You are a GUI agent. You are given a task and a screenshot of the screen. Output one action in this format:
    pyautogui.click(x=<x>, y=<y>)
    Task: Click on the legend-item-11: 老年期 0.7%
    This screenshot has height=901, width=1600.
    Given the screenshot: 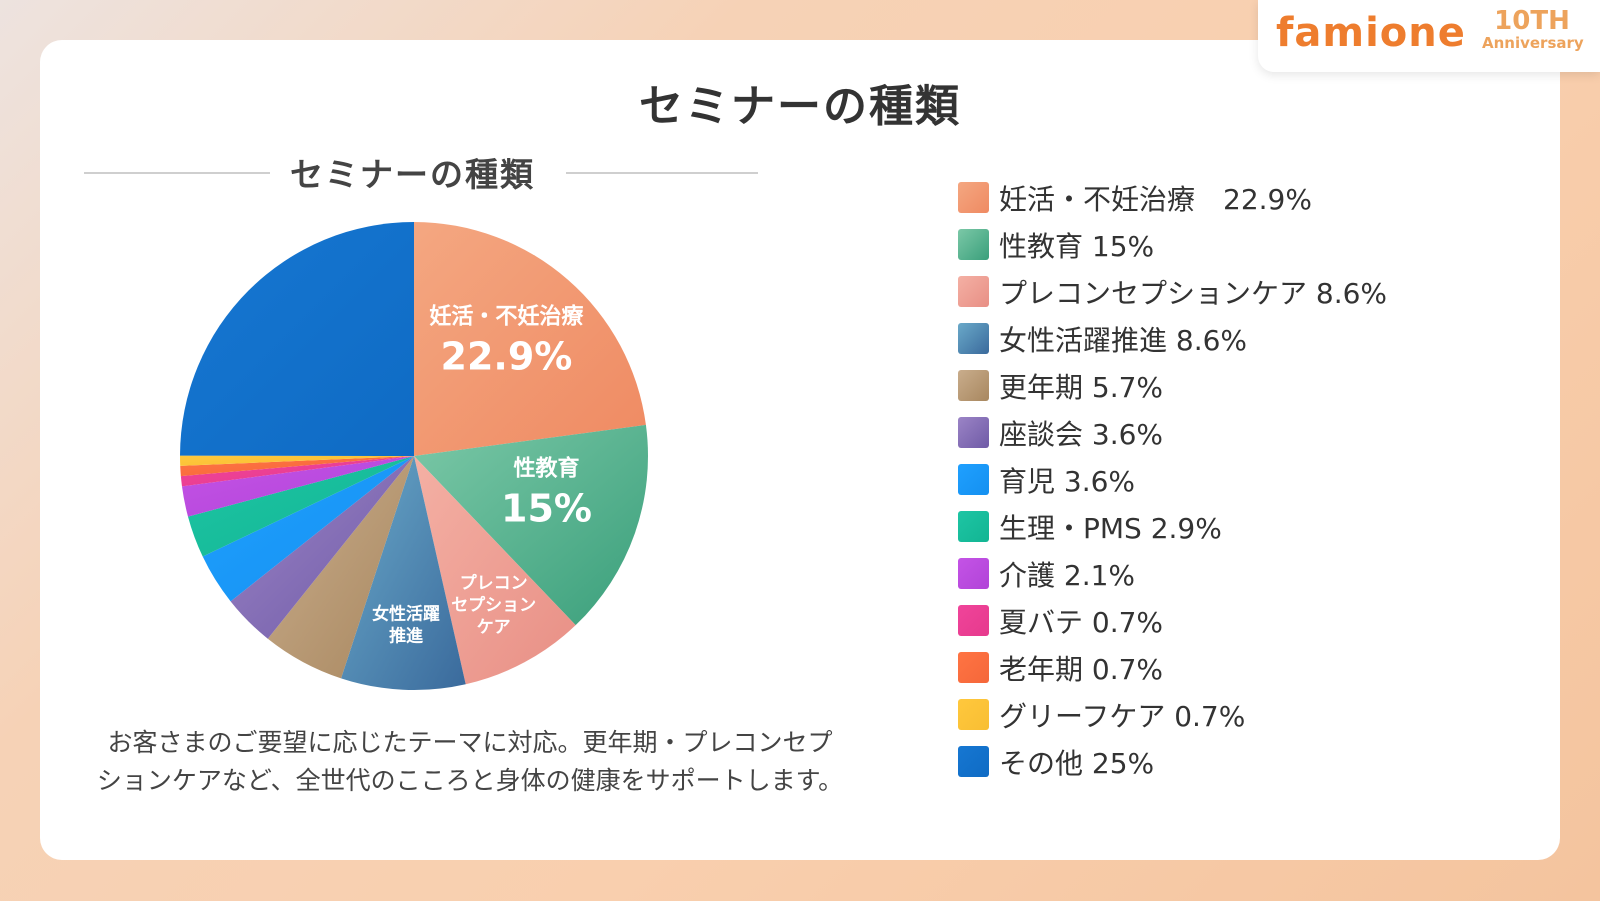 What is the action you would take?
    pyautogui.click(x=1172, y=667)
    